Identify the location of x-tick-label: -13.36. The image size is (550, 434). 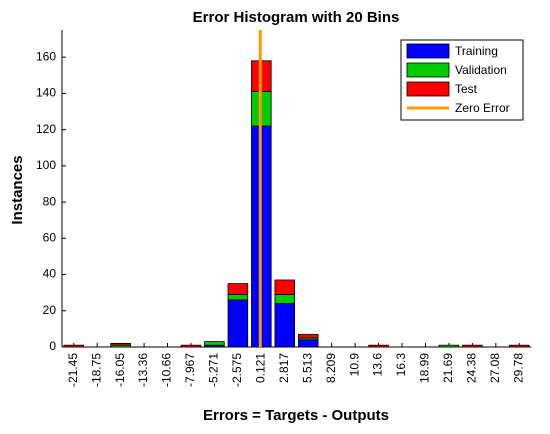
(143, 370).